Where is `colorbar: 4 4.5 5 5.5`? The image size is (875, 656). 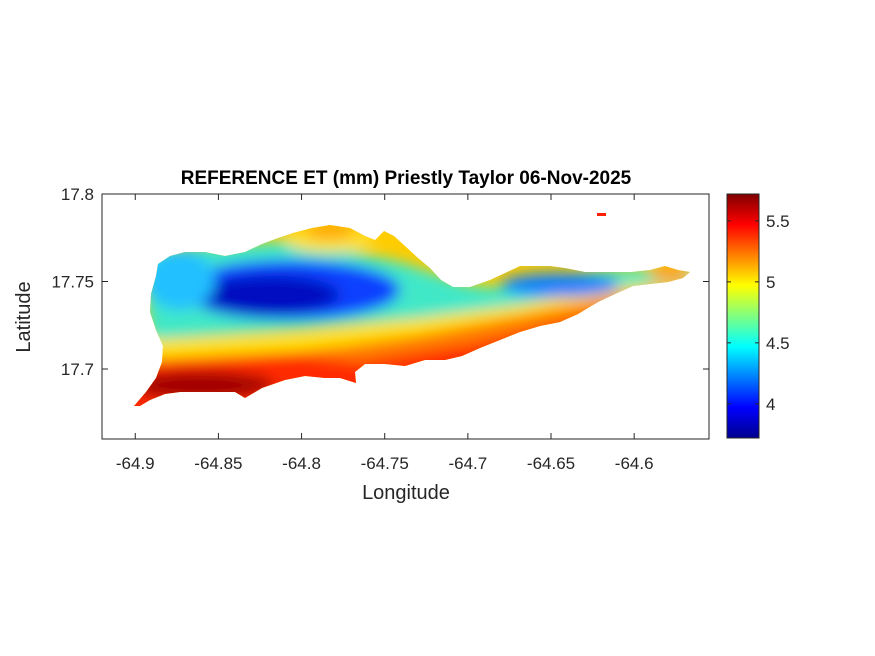 colorbar: 4 4.5 5 5.5 is located at coordinates (758, 316).